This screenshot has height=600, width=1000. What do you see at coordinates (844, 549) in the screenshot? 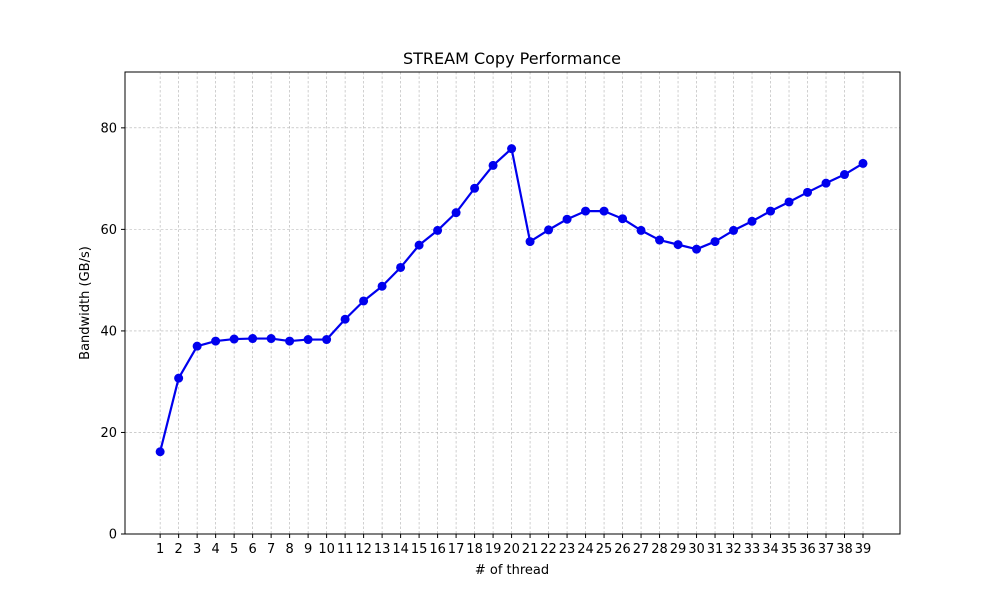
I see `x-tick-label: 38` at bounding box center [844, 549].